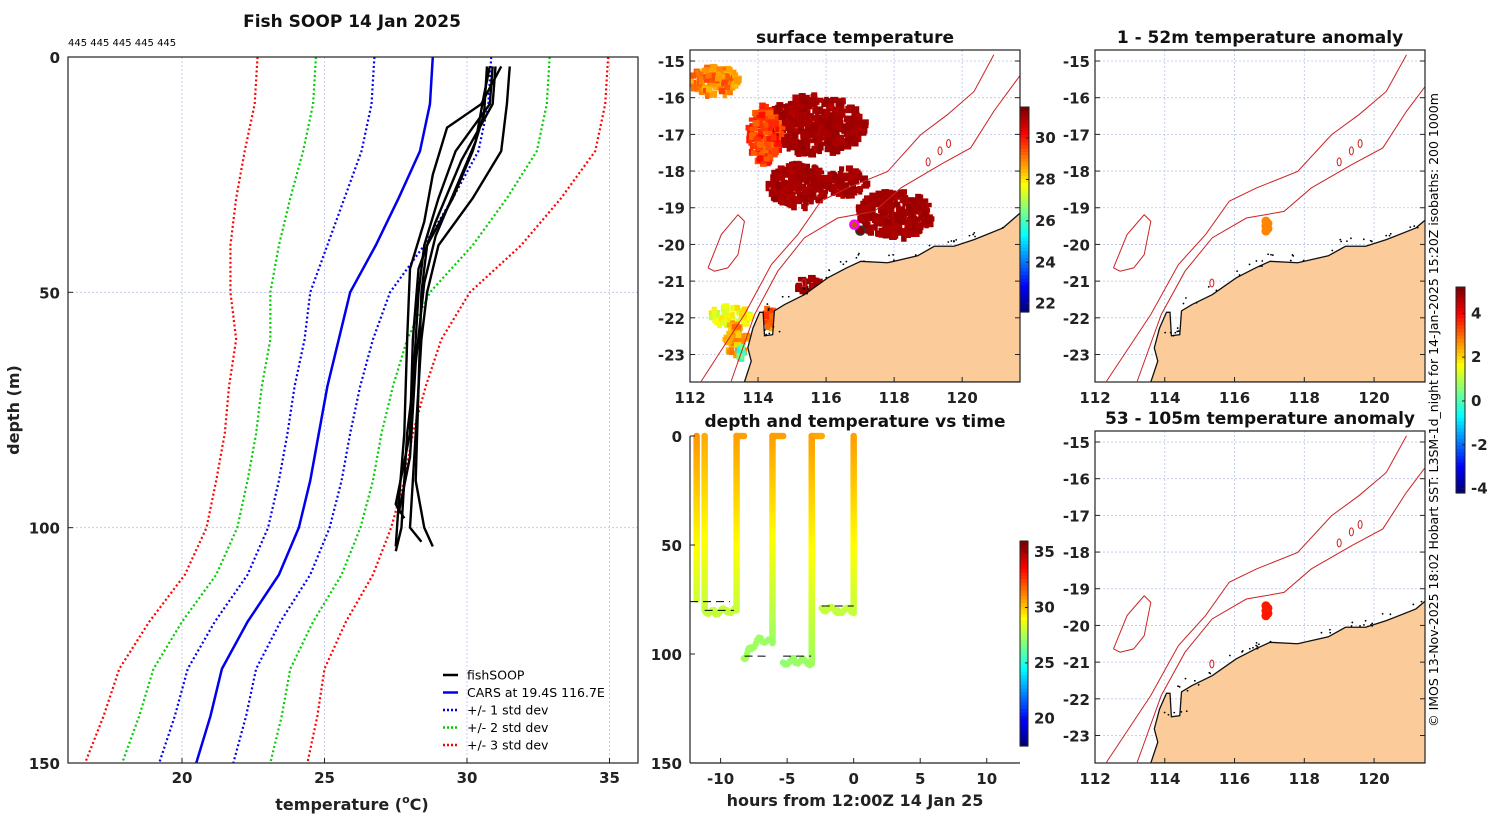  Describe the element at coordinates (855, 216) in the screenshot. I see `map-area` at that location.